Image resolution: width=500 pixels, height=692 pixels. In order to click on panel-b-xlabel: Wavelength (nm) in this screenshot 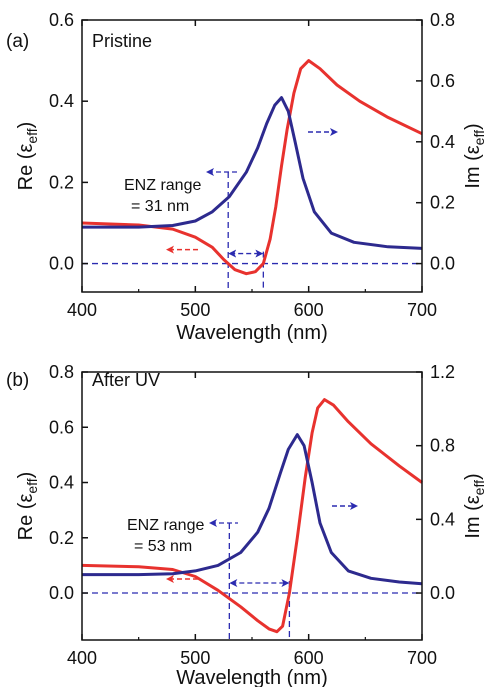, I will do `click(252, 677)`.